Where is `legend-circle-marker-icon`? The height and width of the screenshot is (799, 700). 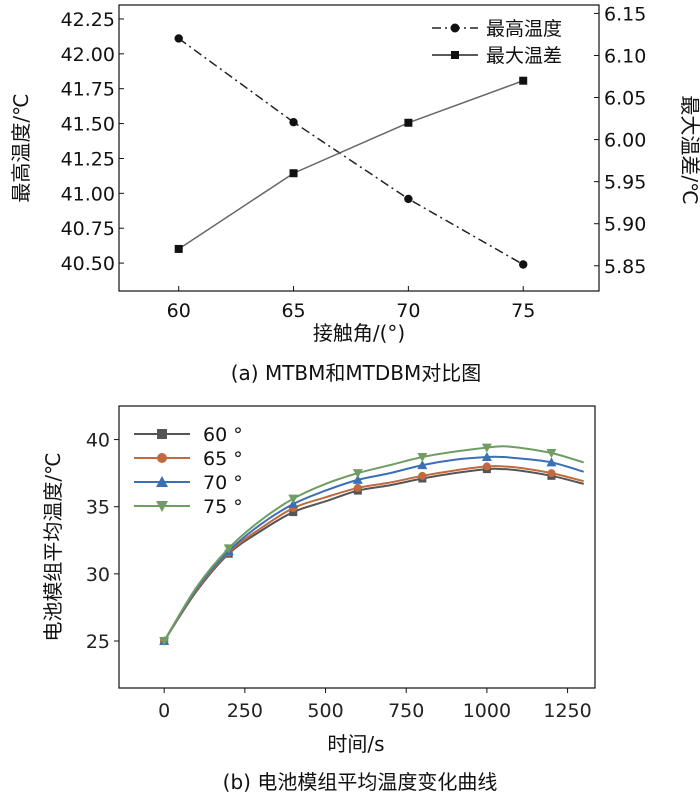 legend-circle-marker-icon is located at coordinates (455, 28).